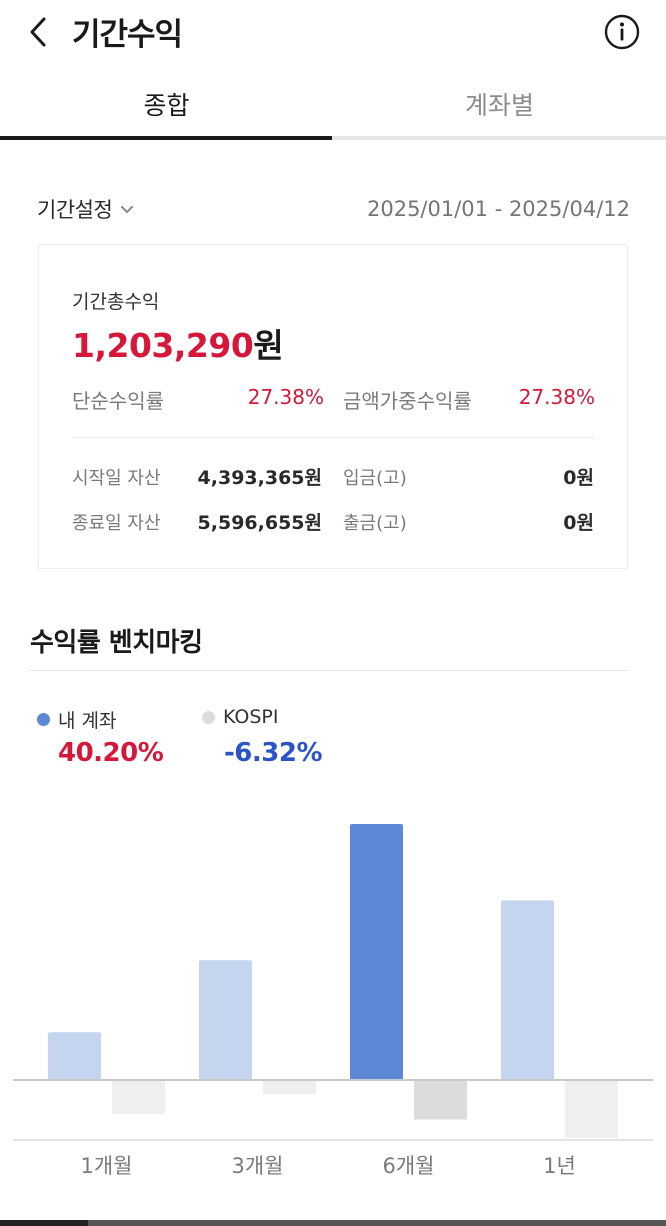 This screenshot has width=666, height=1226. Describe the element at coordinates (407, 401) in the screenshot. I see `weighted-rate-label: 금액가중수익률` at that location.